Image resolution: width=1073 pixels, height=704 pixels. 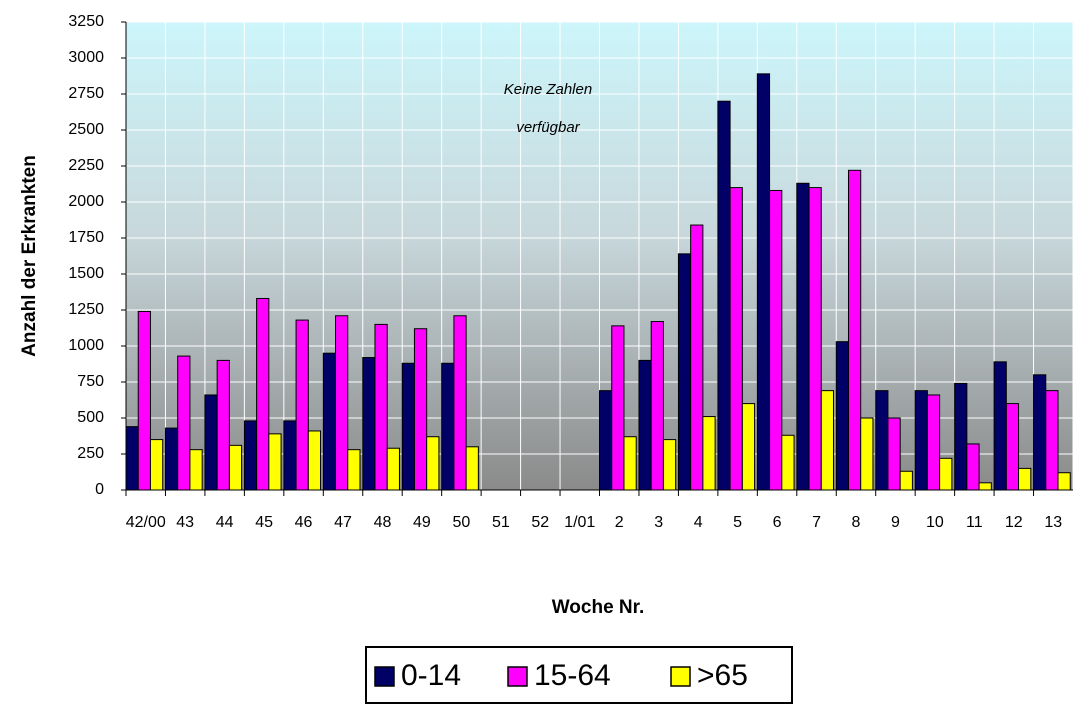 What do you see at coordinates (698, 522) in the screenshot?
I see `x-tick-label: 4` at bounding box center [698, 522].